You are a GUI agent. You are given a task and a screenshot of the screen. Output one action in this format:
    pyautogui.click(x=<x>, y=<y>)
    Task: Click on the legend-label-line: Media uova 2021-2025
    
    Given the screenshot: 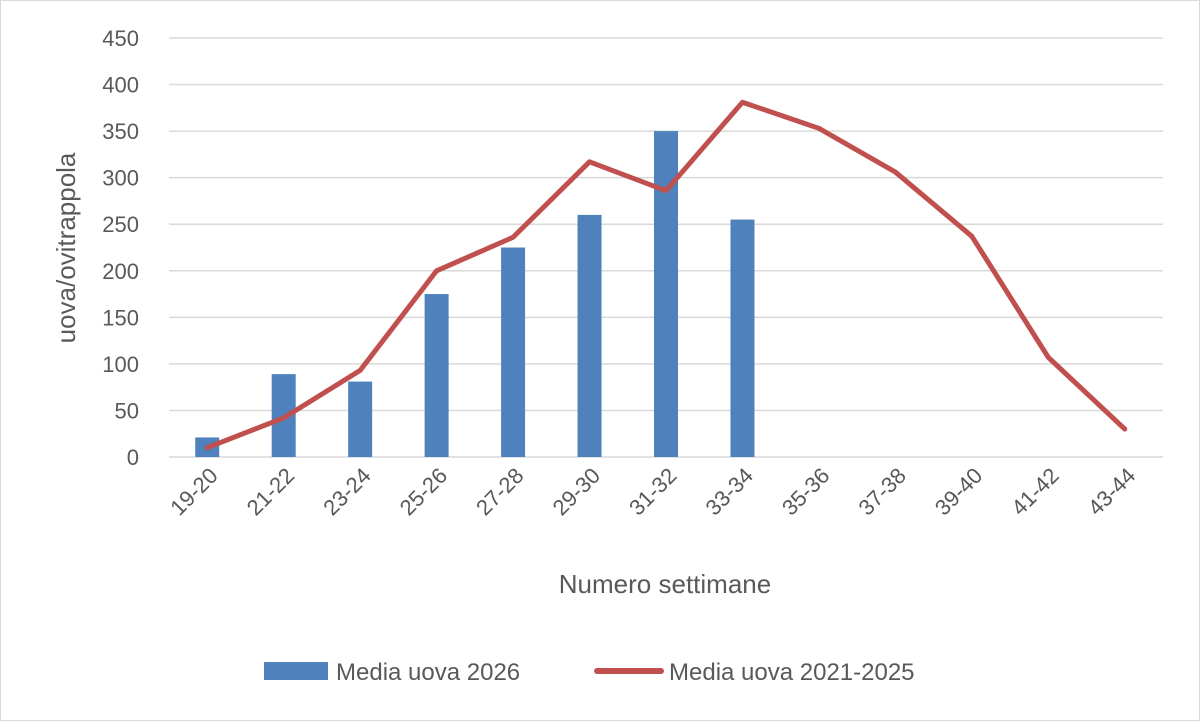 What is the action you would take?
    pyautogui.click(x=792, y=672)
    